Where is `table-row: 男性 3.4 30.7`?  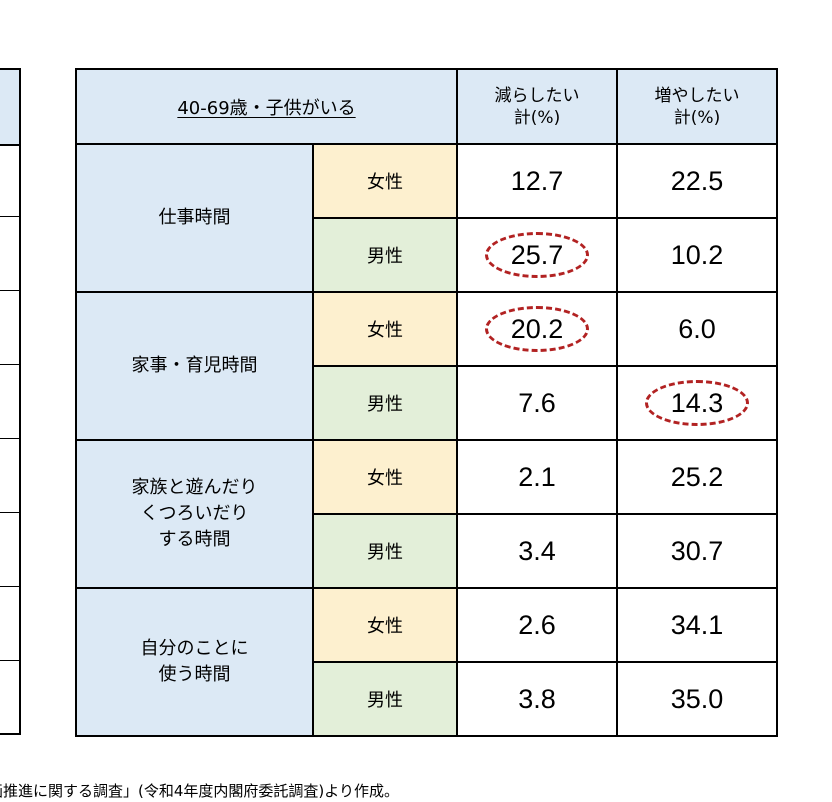 table-row: 男性 3.4 30.7 is located at coordinates (427, 551).